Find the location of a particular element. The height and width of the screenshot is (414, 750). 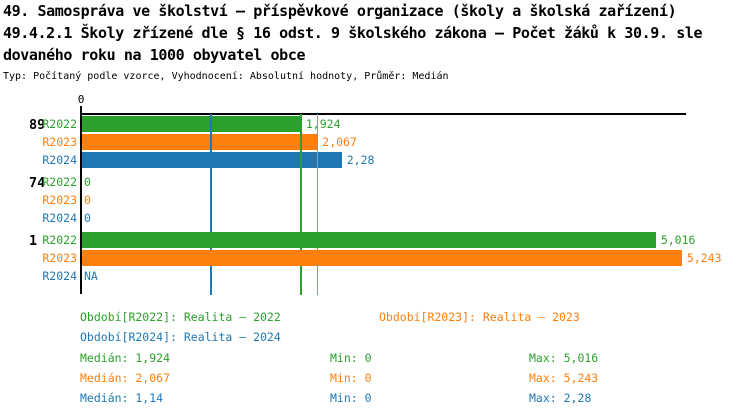

median-line-r2022 is located at coordinates (301, 204).